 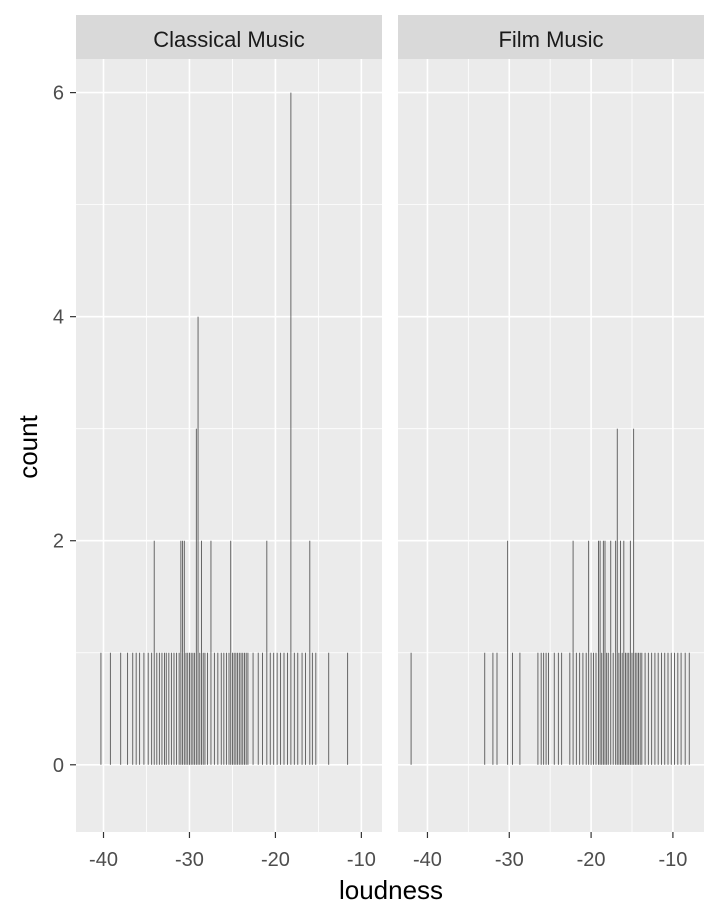 I want to click on facet-strip-label: Film Music, so click(x=550, y=39).